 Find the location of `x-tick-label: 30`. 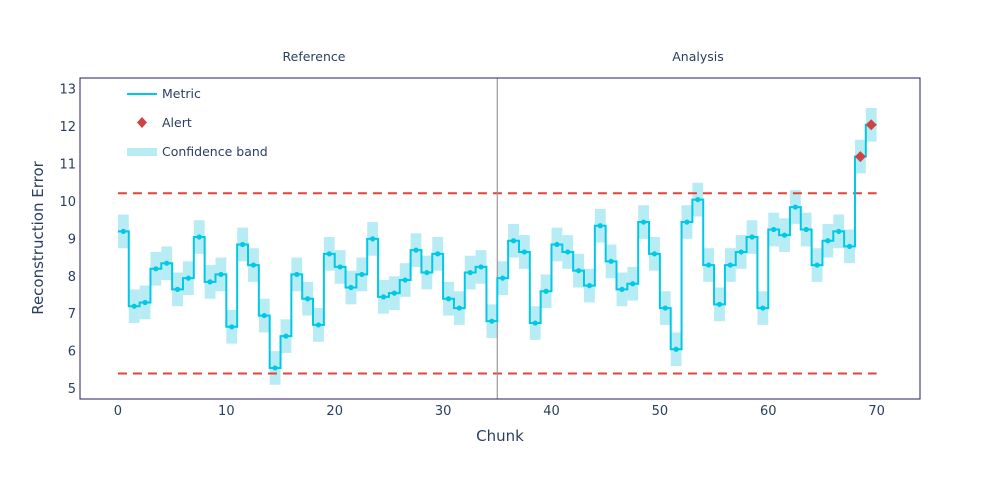

x-tick-label: 30 is located at coordinates (443, 411).